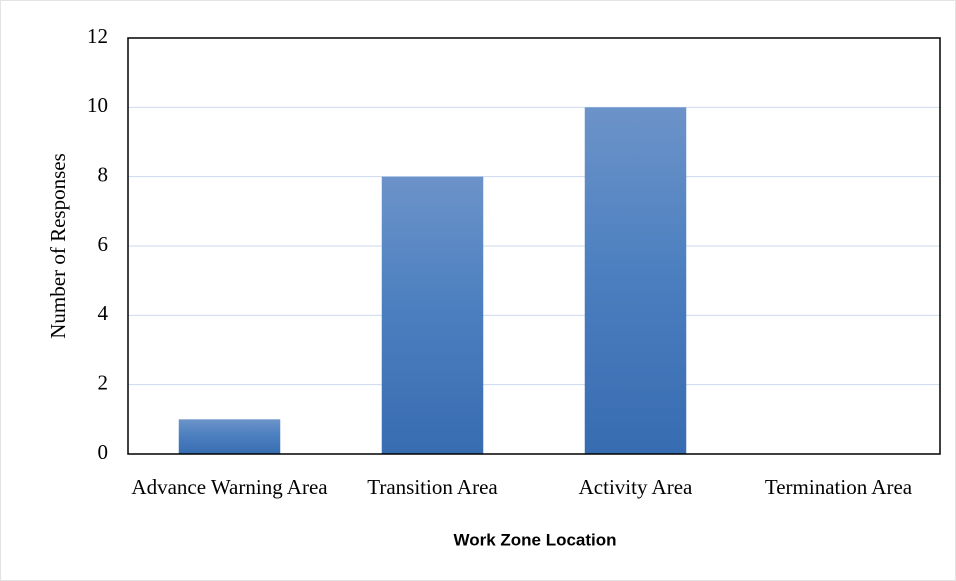 The width and height of the screenshot is (956, 581). Describe the element at coordinates (58, 245) in the screenshot. I see `y-axis-label: Number of Responses` at that location.